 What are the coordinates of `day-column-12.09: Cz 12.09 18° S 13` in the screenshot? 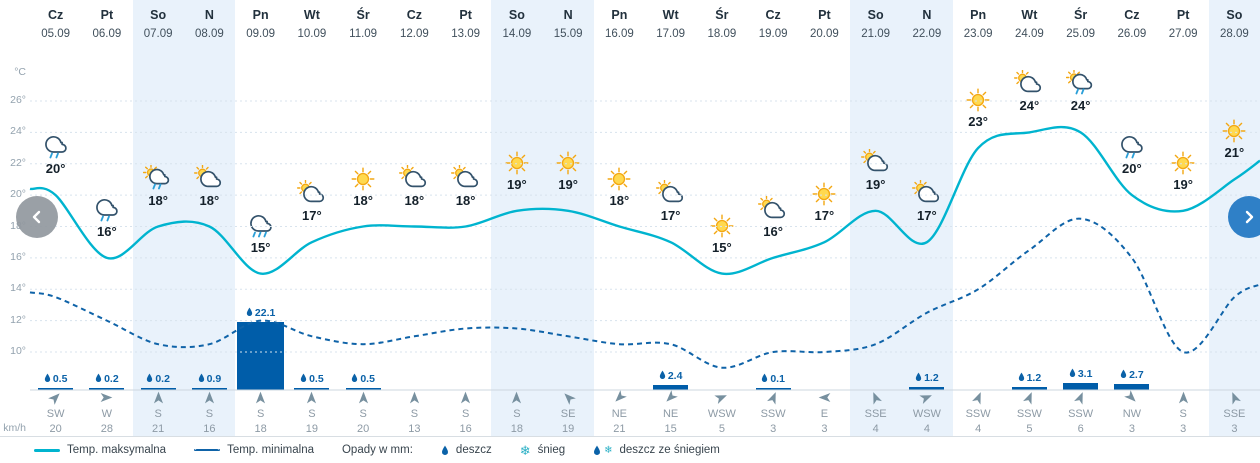 It's located at (414, 218).